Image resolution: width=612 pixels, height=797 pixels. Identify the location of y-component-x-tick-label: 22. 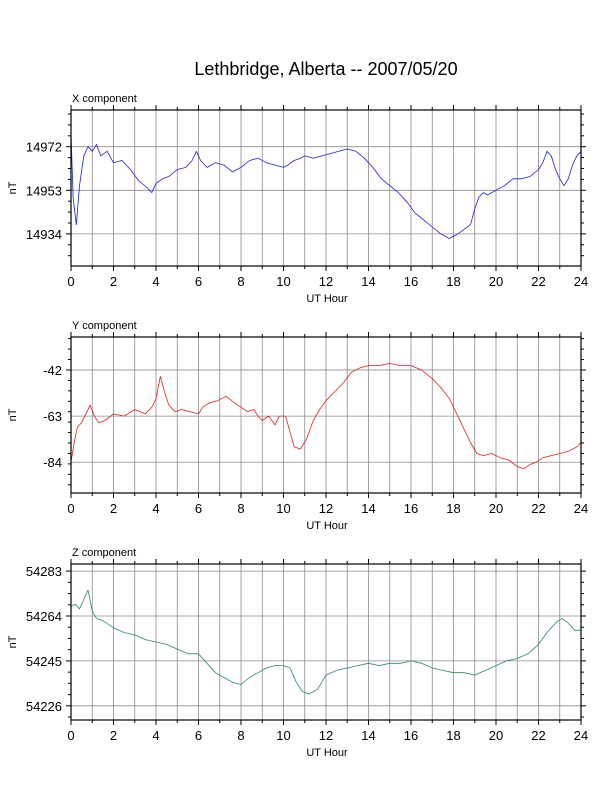
(538, 508).